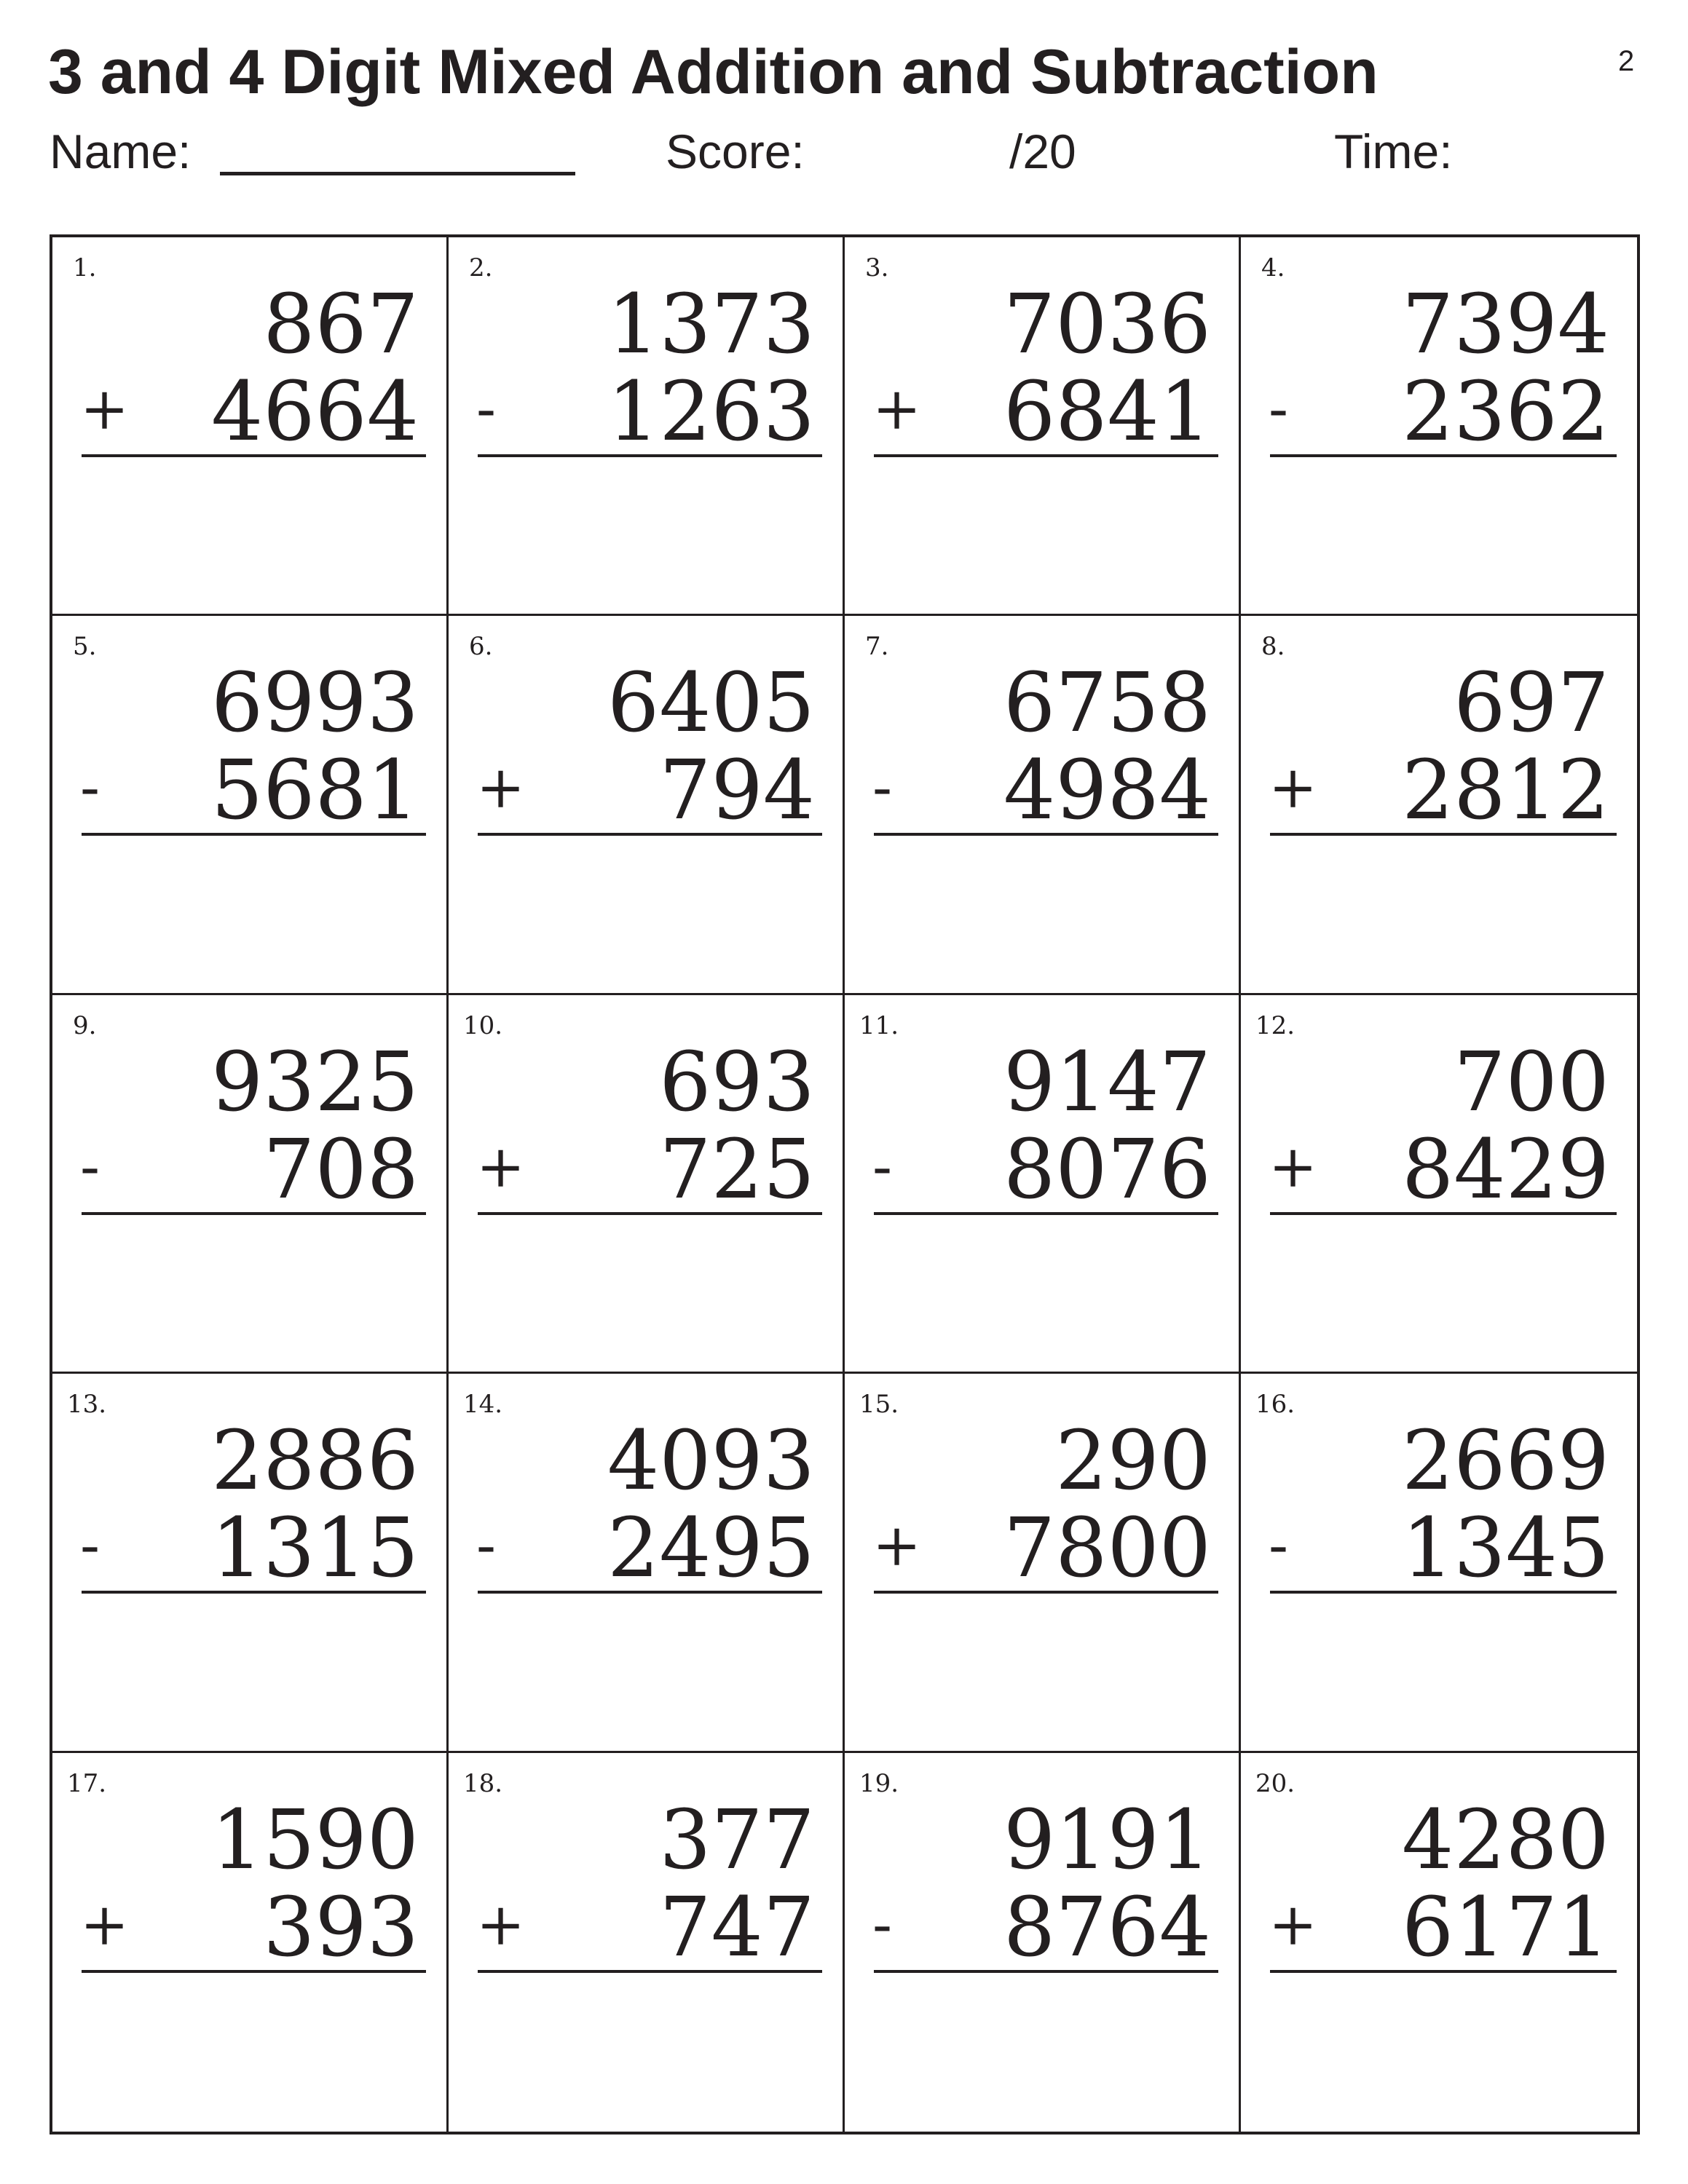  I want to click on problem-cell: 5. 6993 - 5681, so click(250, 805).